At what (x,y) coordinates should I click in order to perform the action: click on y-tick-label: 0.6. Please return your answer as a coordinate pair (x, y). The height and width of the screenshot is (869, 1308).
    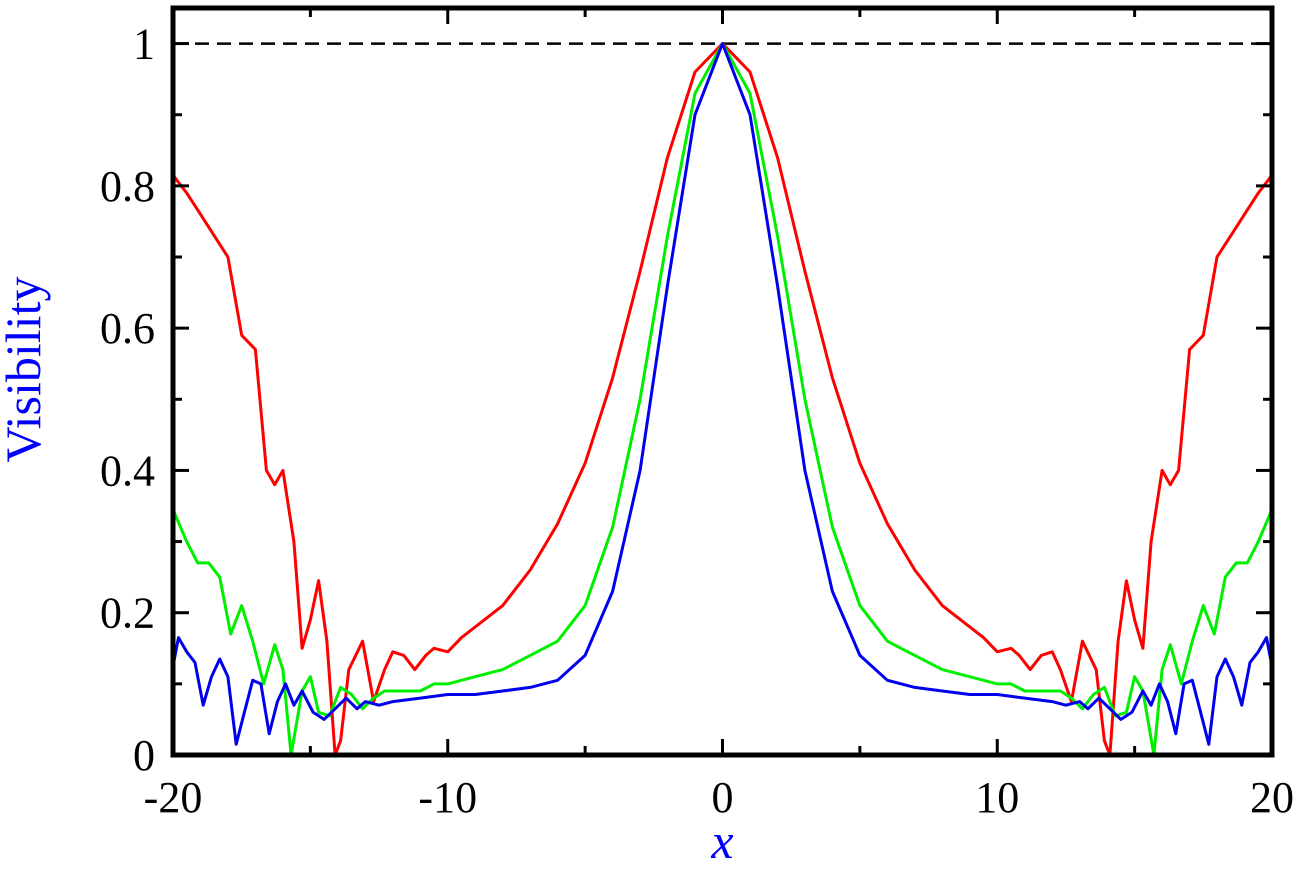
    Looking at the image, I should click on (127, 328).